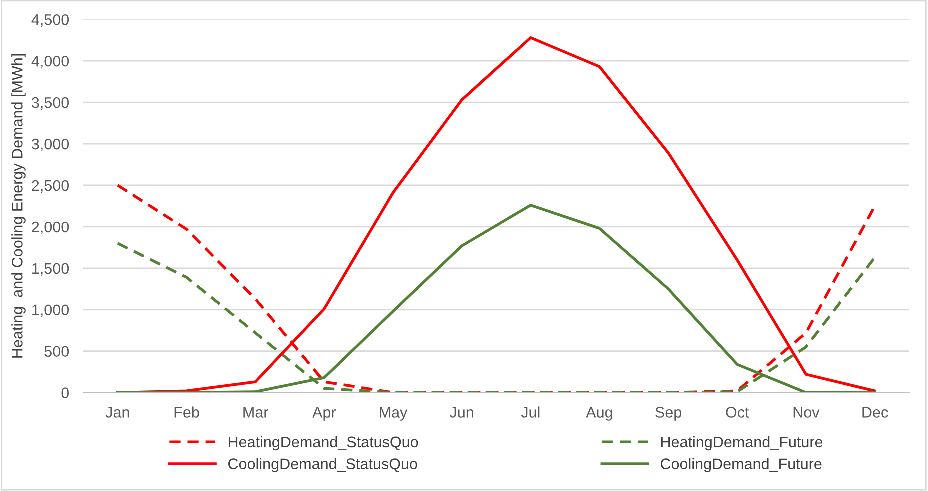  Describe the element at coordinates (66, 393) in the screenshot. I see `y-tick-label: 0` at that location.